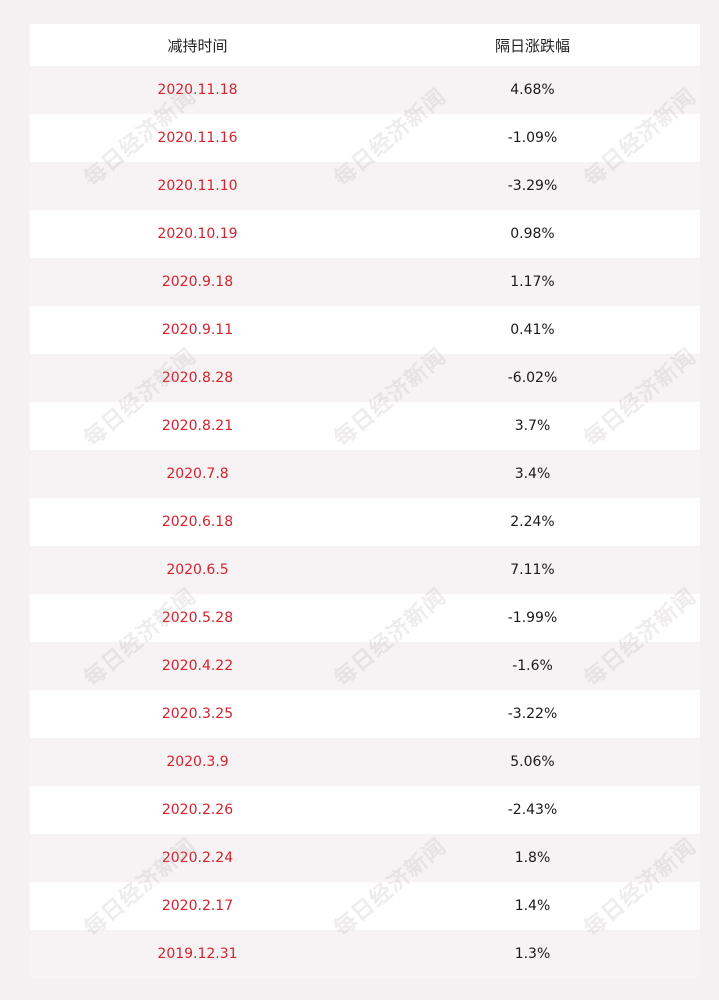 Image resolution: width=719 pixels, height=1000 pixels. What do you see at coordinates (532, 762) in the screenshot?
I see `row-change: 5.06%` at bounding box center [532, 762].